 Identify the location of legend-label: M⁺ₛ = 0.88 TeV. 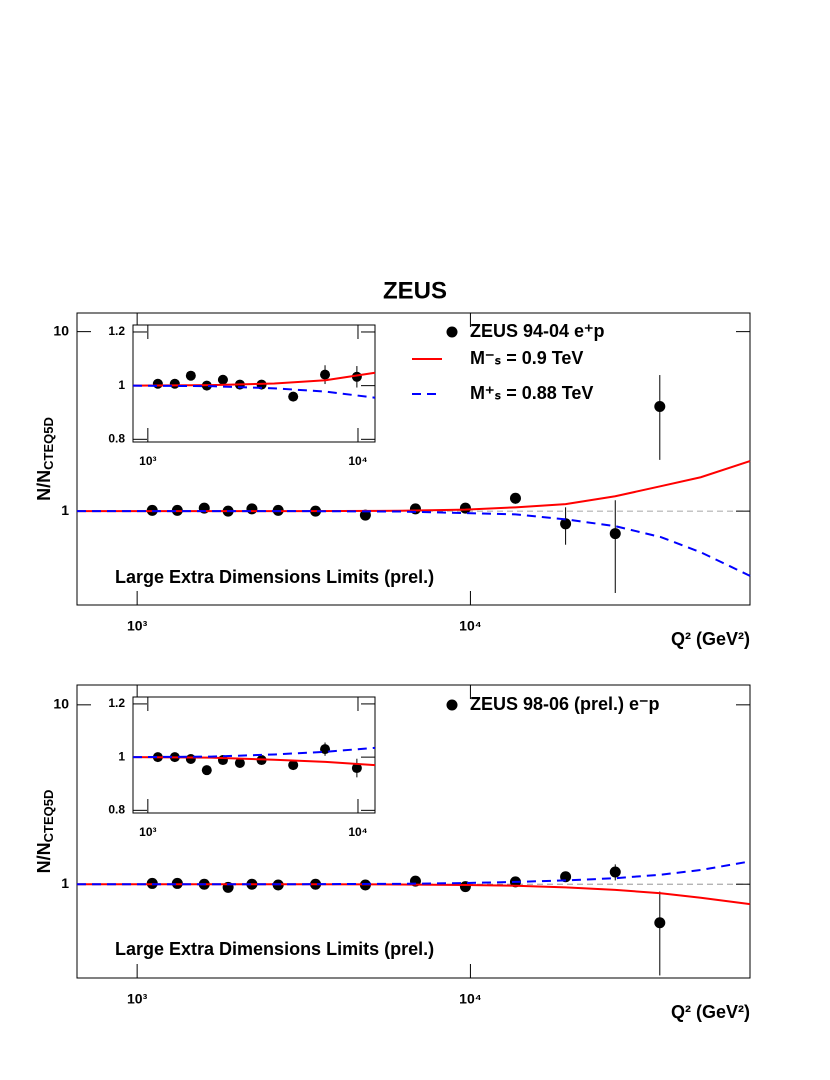
(531, 393).